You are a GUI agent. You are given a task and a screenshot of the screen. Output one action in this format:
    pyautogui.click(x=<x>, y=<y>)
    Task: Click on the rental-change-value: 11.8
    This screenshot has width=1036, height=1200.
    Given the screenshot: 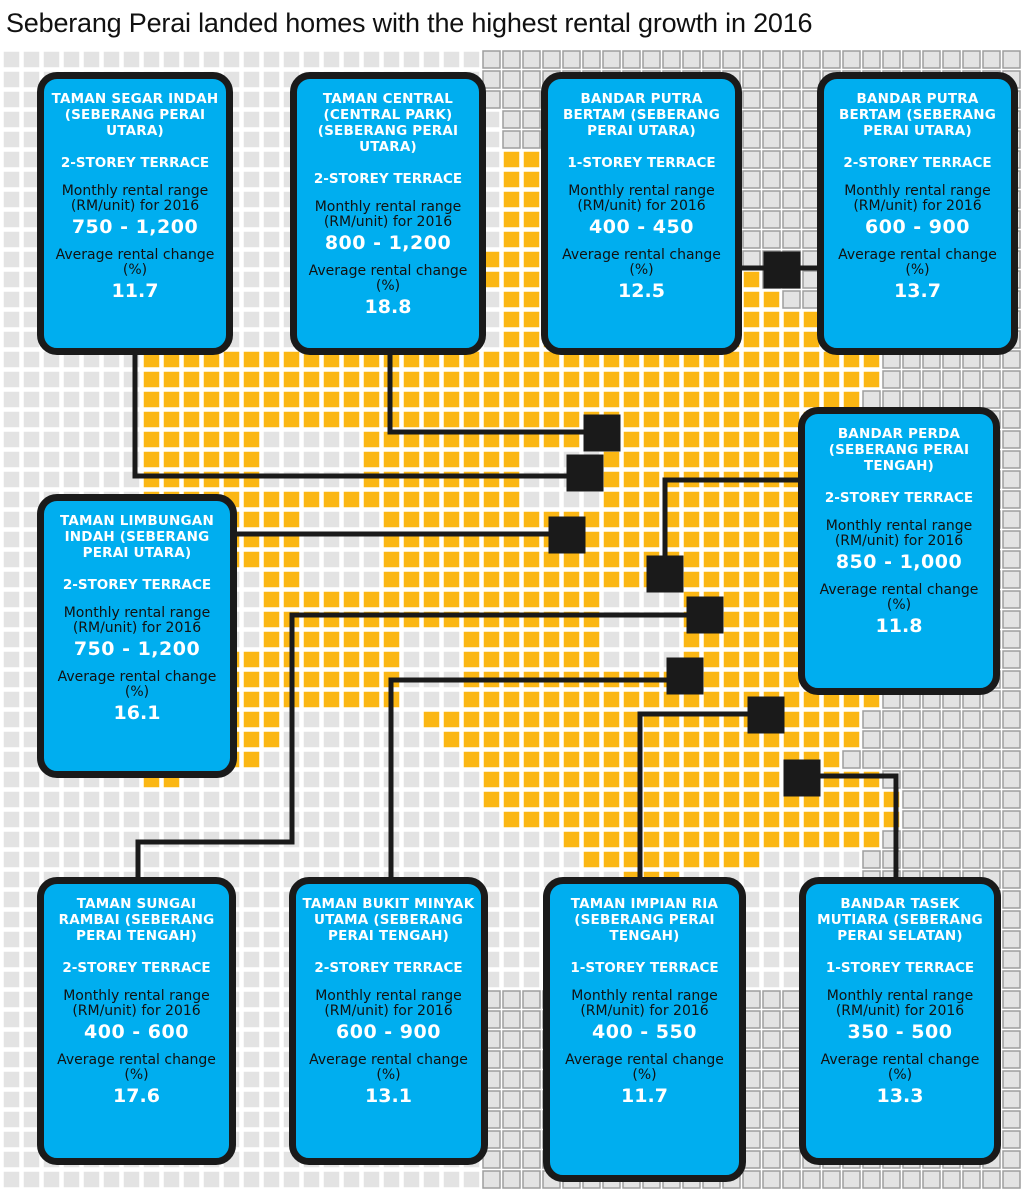 What is the action you would take?
    pyautogui.click(x=899, y=626)
    